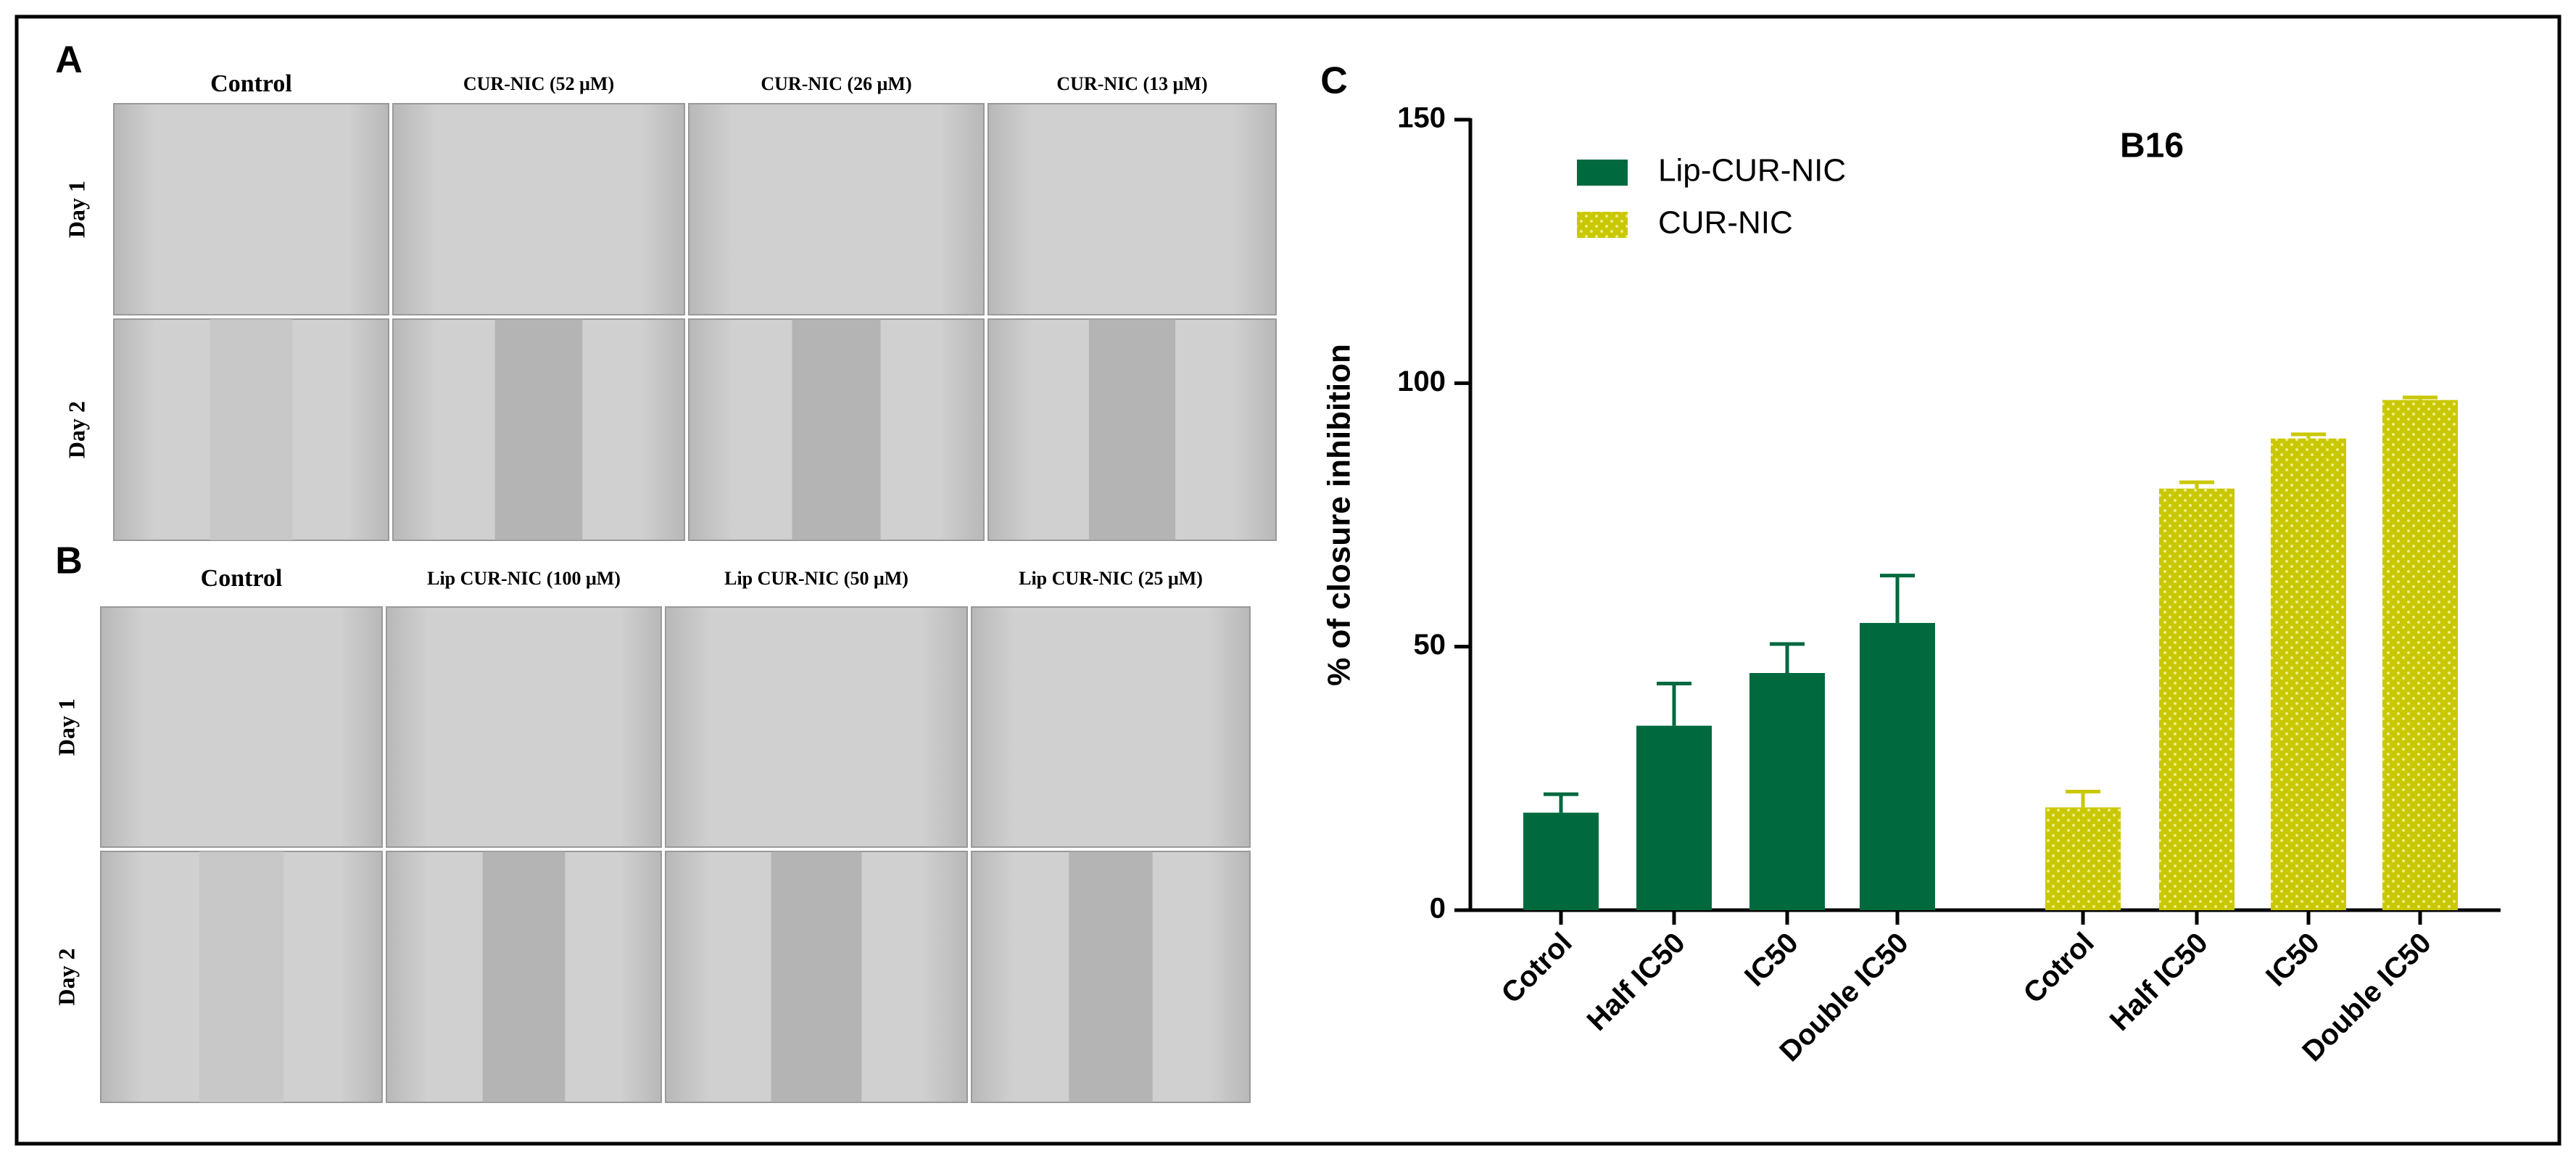 The image size is (2576, 1164). I want to click on y-axis-label: % of closure inhibition, so click(1340, 515).